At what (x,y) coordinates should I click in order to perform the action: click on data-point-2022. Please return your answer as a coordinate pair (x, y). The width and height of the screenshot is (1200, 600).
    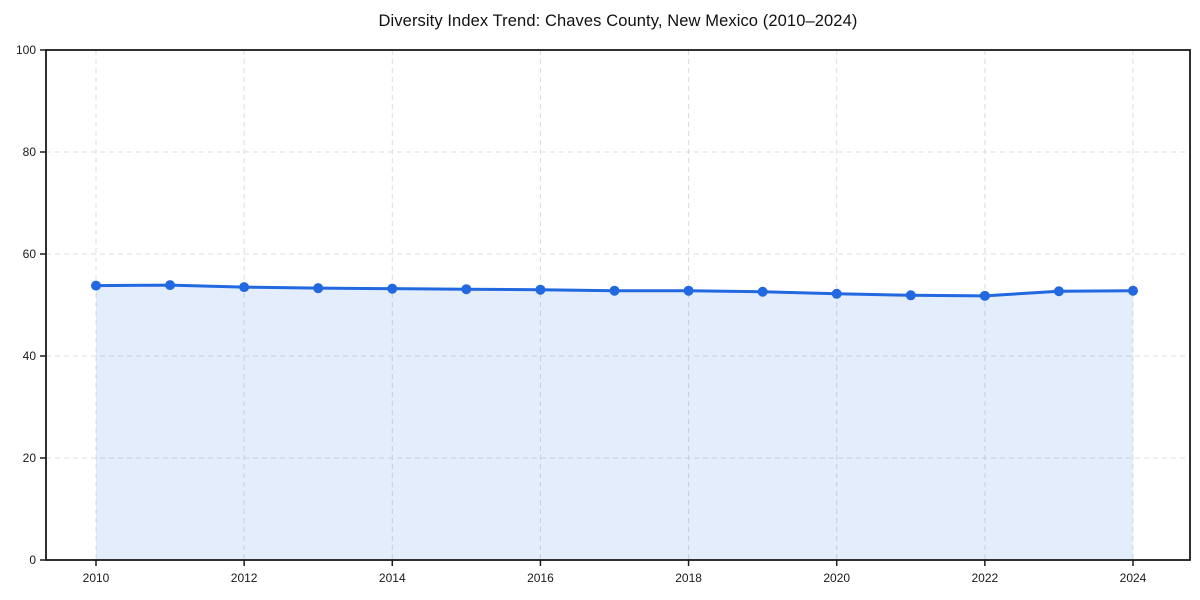
    Looking at the image, I should click on (984, 295).